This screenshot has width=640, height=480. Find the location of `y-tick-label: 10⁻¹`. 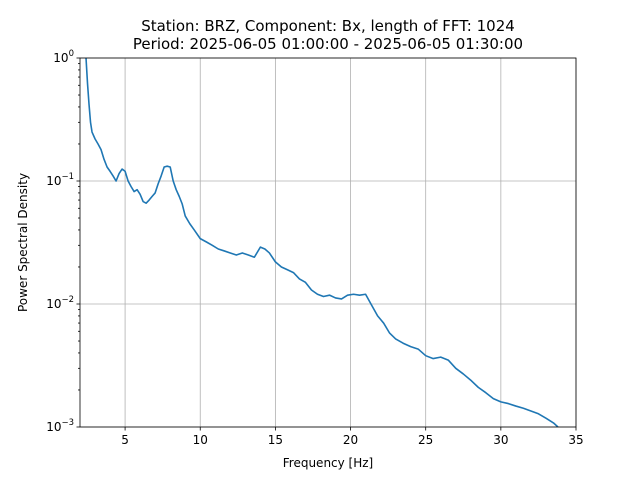

y-tick-label: 10⁻¹ is located at coordinates (60, 180).